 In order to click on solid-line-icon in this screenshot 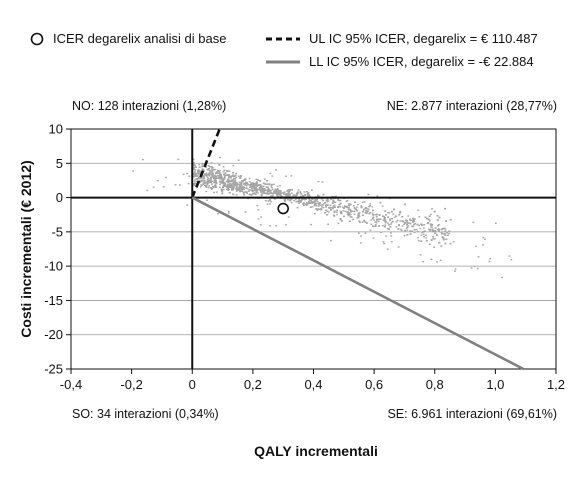, I will do `click(283, 61)`.